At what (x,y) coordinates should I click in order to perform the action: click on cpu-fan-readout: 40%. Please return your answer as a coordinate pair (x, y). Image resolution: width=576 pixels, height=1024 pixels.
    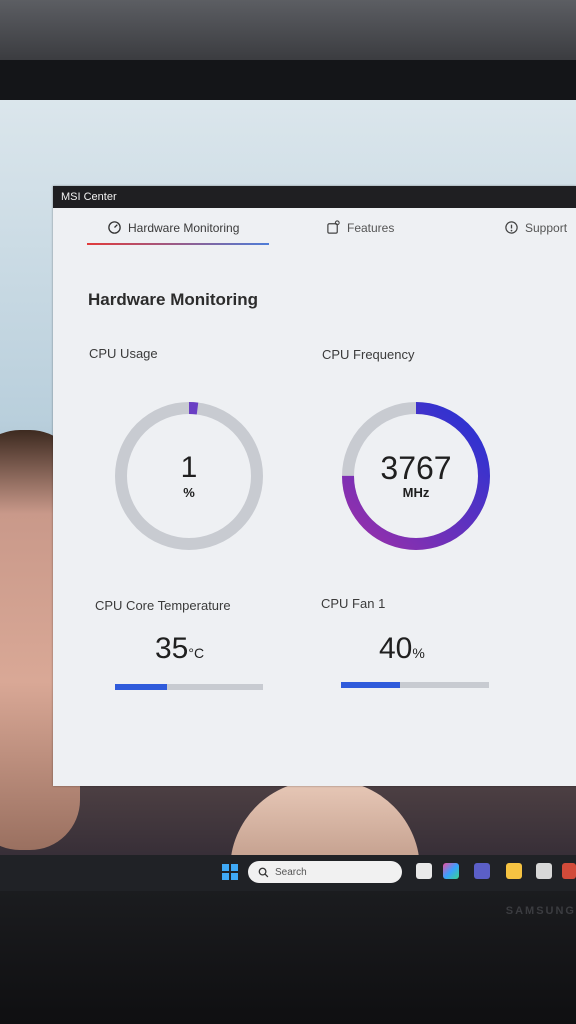
    Looking at the image, I should click on (402, 649).